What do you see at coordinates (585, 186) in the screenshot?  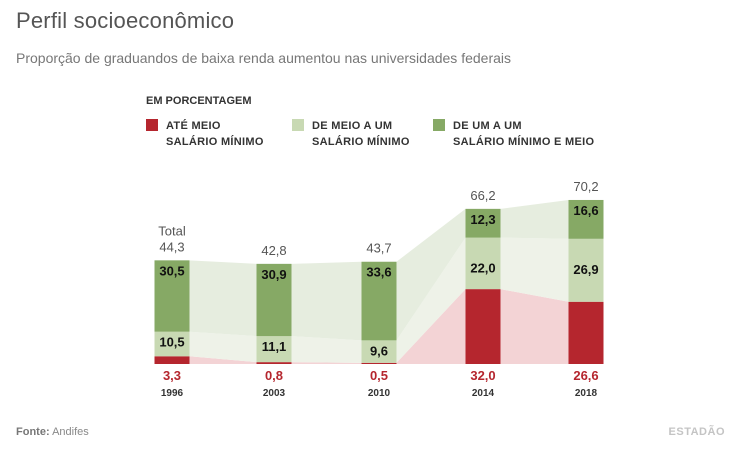 I see `total-label: 70,2` at bounding box center [585, 186].